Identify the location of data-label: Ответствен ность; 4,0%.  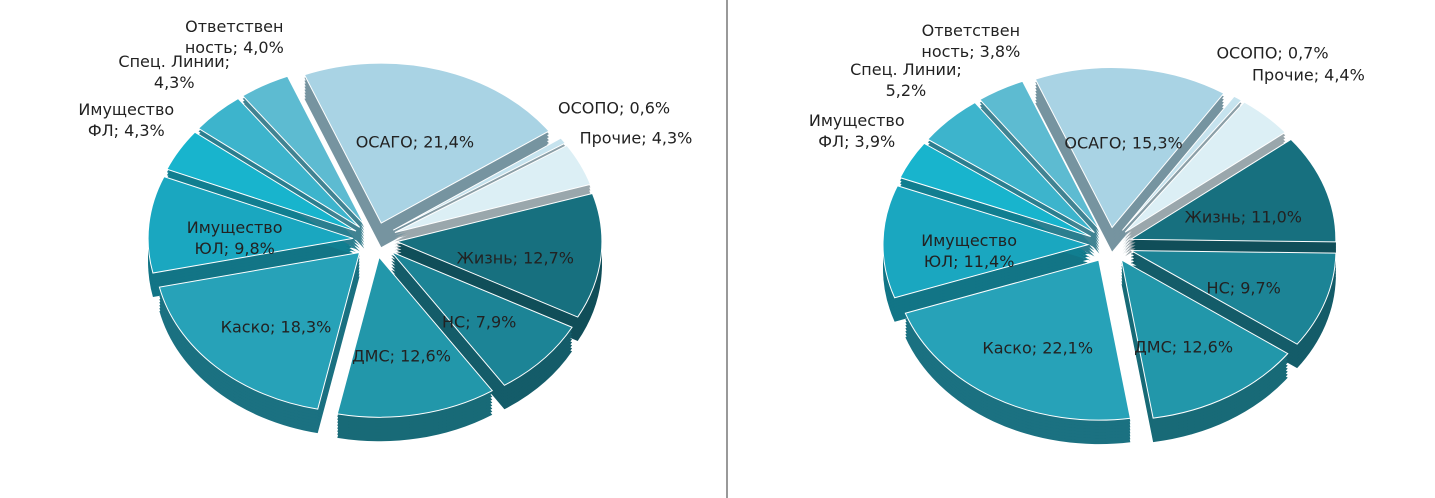
(234, 37).